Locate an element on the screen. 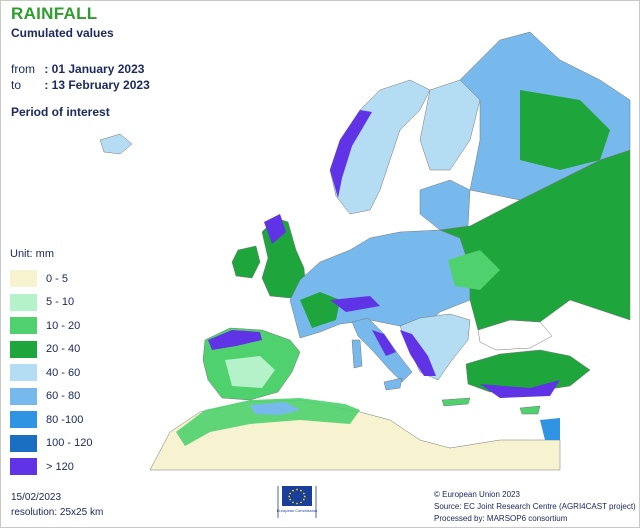 The width and height of the screenshot is (640, 528). alps-rain is located at coordinates (355, 304).